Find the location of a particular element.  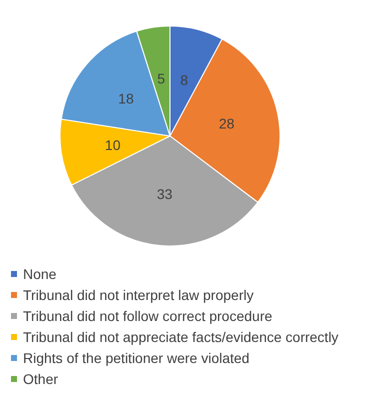

data-label: 10 is located at coordinates (112, 144).